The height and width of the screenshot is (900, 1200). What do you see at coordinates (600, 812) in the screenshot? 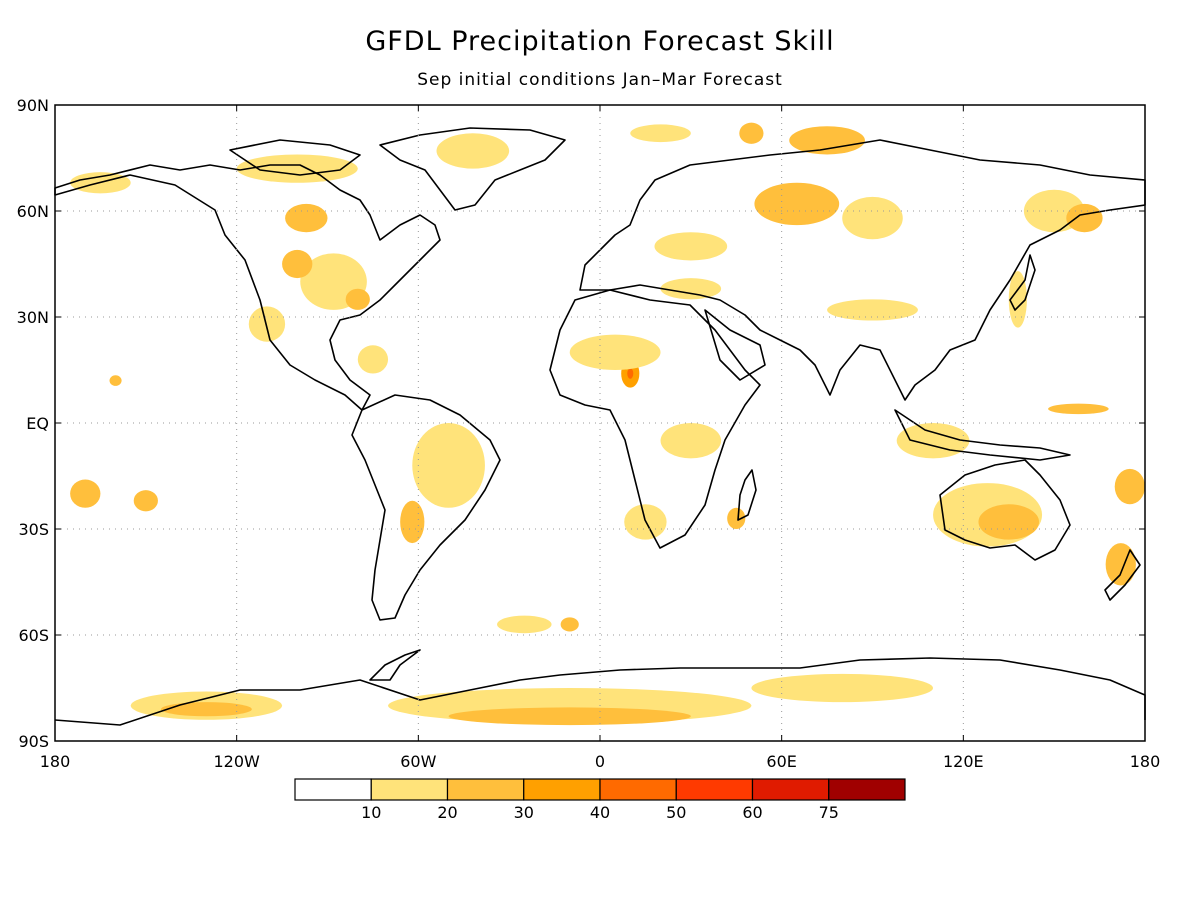
I see `colorbar-label: 40` at bounding box center [600, 812].